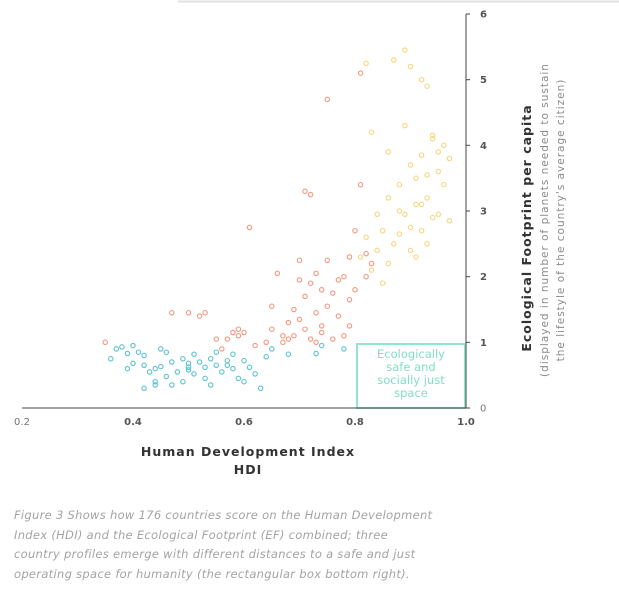  What do you see at coordinates (411, 367) in the screenshot?
I see `safe-space-label-line: safe and` at bounding box center [411, 367].